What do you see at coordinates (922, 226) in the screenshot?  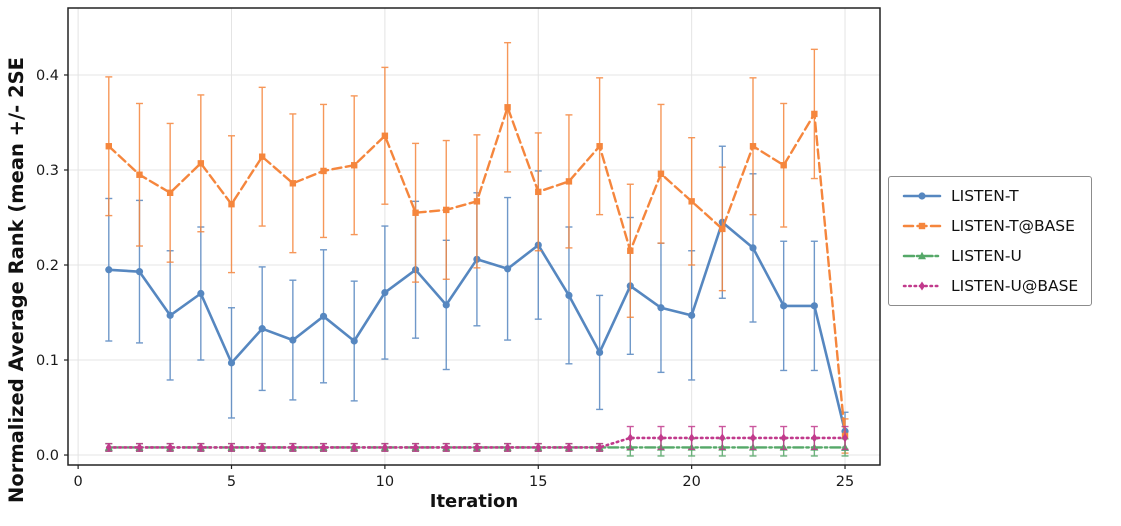 I see `legend-sample-square-icon` at bounding box center [922, 226].